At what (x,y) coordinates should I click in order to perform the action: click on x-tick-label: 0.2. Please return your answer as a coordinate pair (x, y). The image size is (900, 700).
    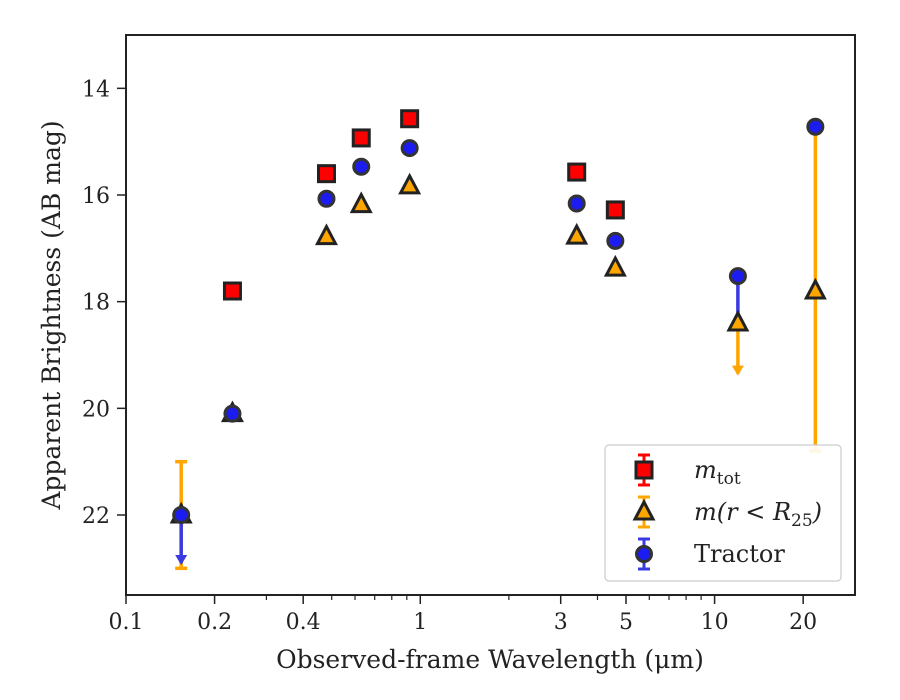
    Looking at the image, I should click on (214, 622).